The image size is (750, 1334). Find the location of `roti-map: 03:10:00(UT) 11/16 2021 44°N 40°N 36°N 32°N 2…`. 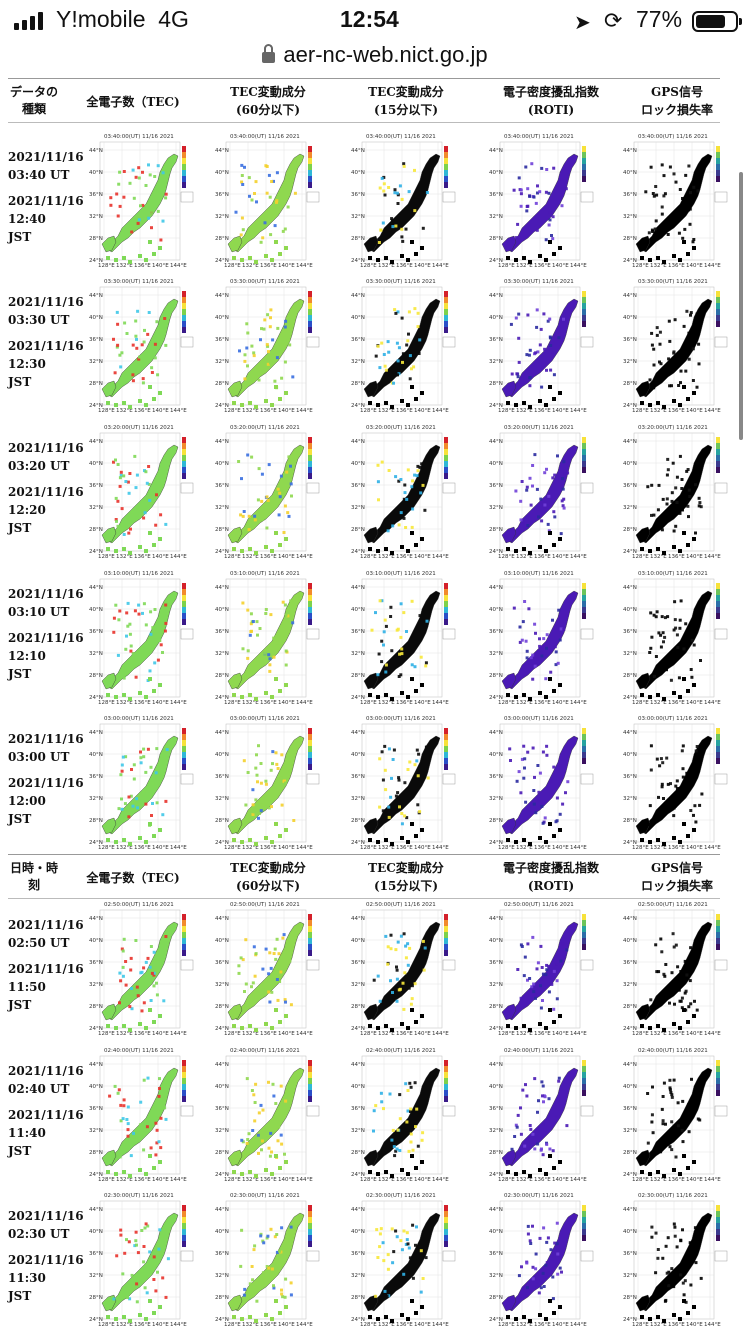

roti-map: 03:10:00(UT) 11/16 2021 44°N 40°N 36°N 32°N 2… is located at coordinates (541, 638).